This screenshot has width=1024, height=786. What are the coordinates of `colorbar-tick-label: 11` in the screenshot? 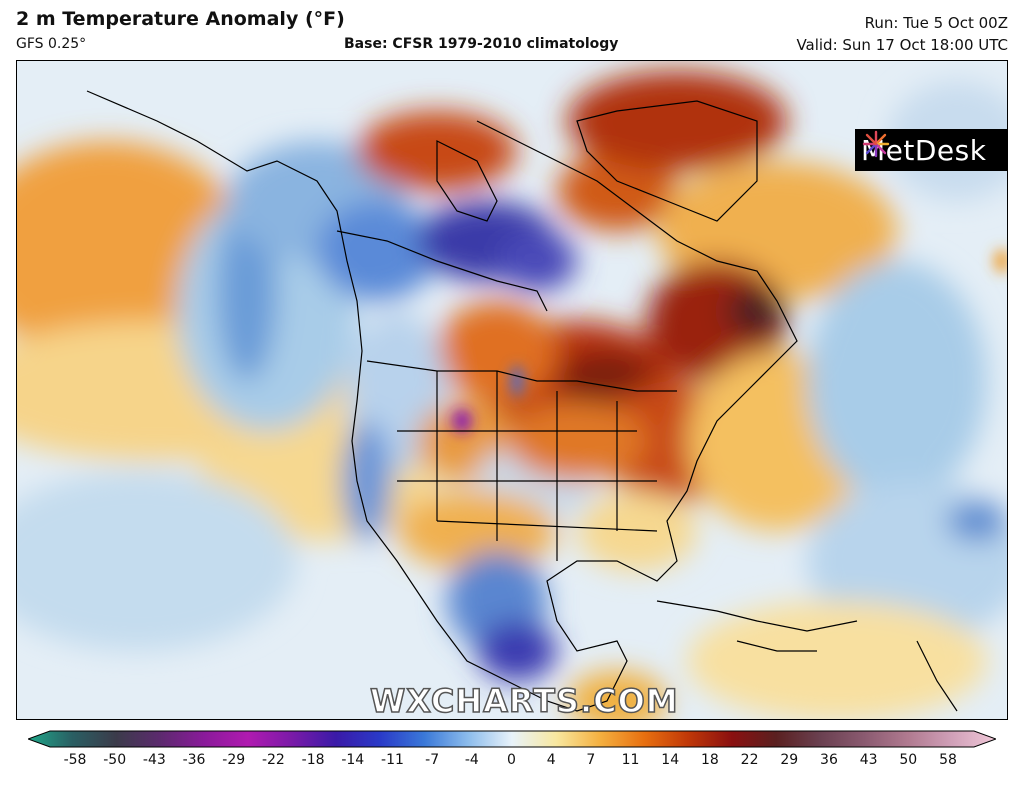 It's located at (630, 760).